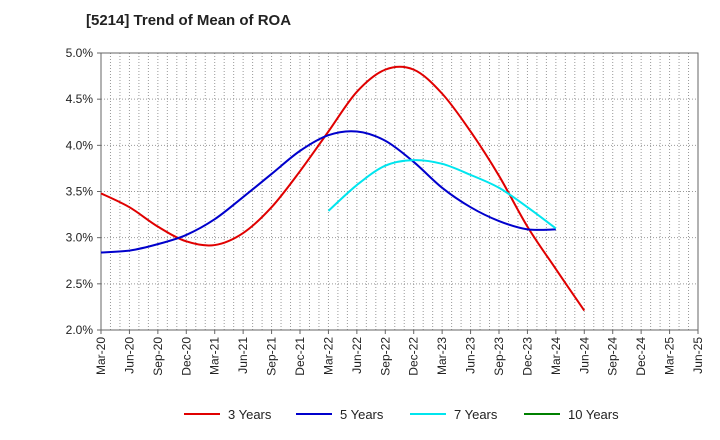  Describe the element at coordinates (593, 414) in the screenshot. I see `legend-label: 10 Years` at that location.